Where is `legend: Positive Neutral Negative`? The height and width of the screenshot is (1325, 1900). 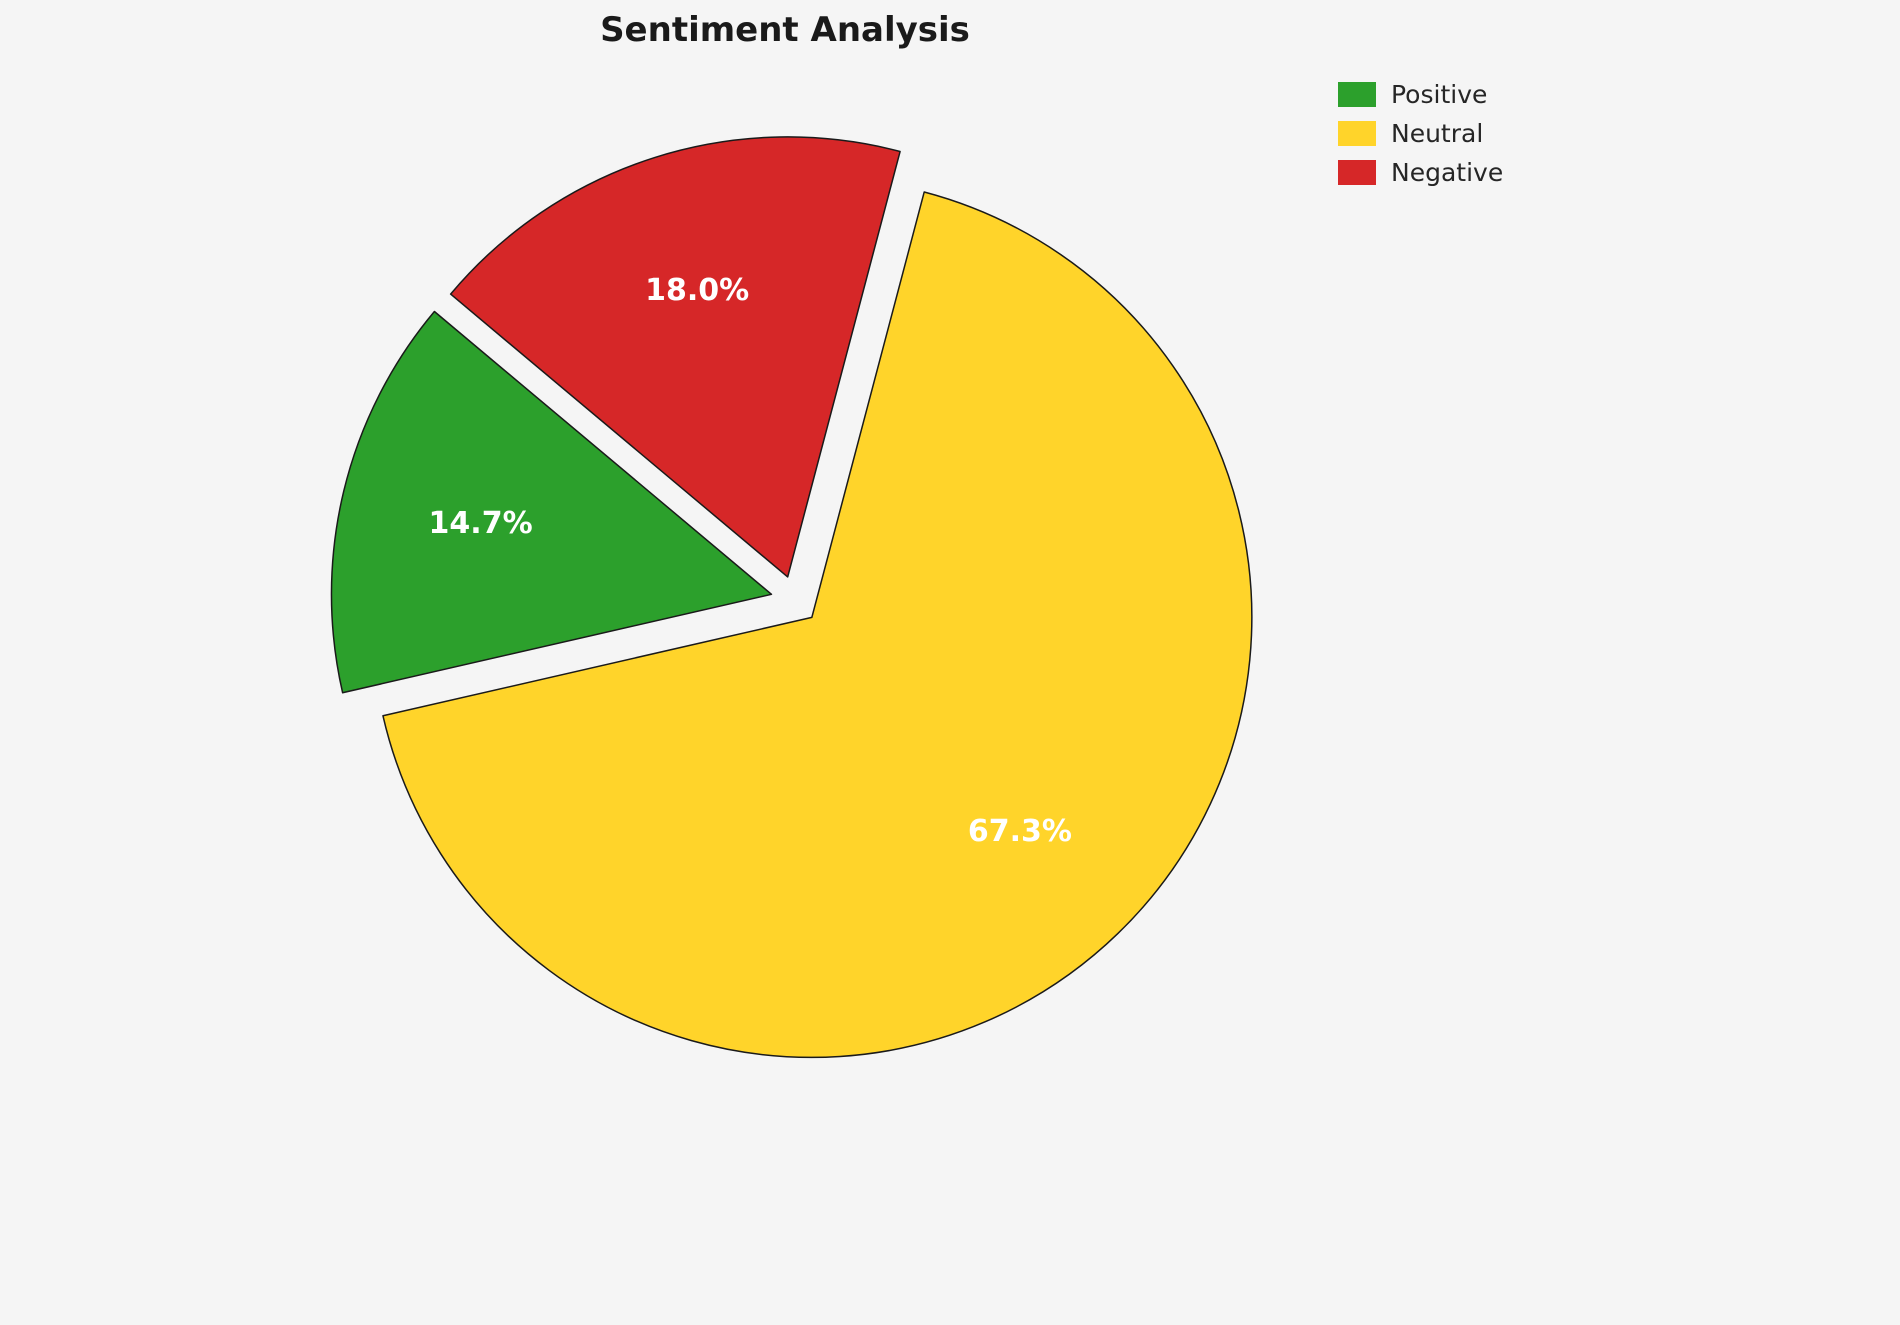 legend: Positive Neutral Negative is located at coordinates (1420, 133).